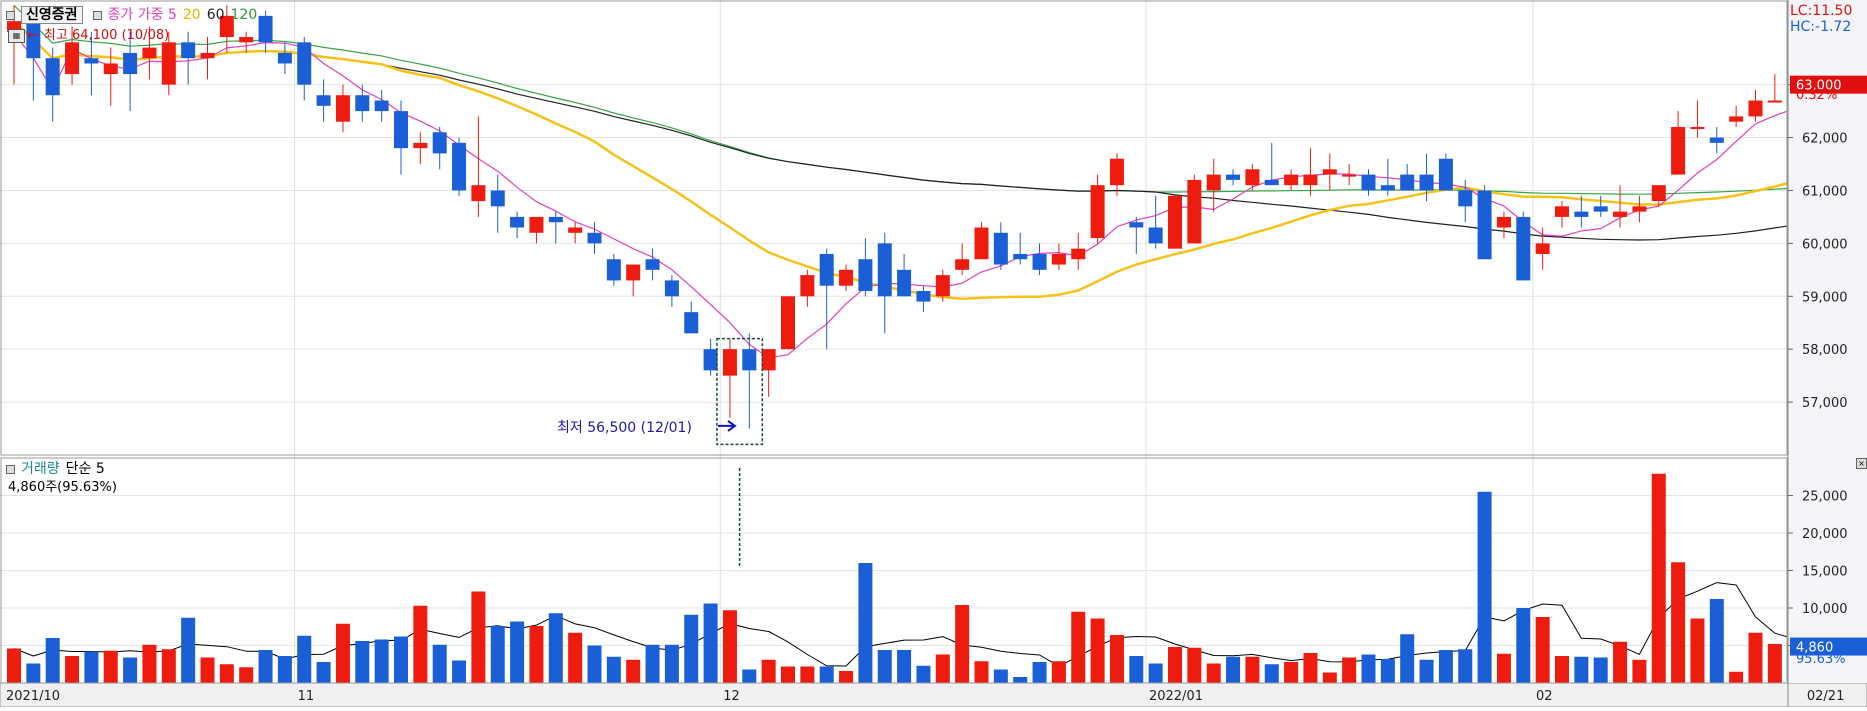 Image resolution: width=1867 pixels, height=711 pixels. Describe the element at coordinates (10, 15) in the screenshot. I see `panel-menu-icon` at that location.